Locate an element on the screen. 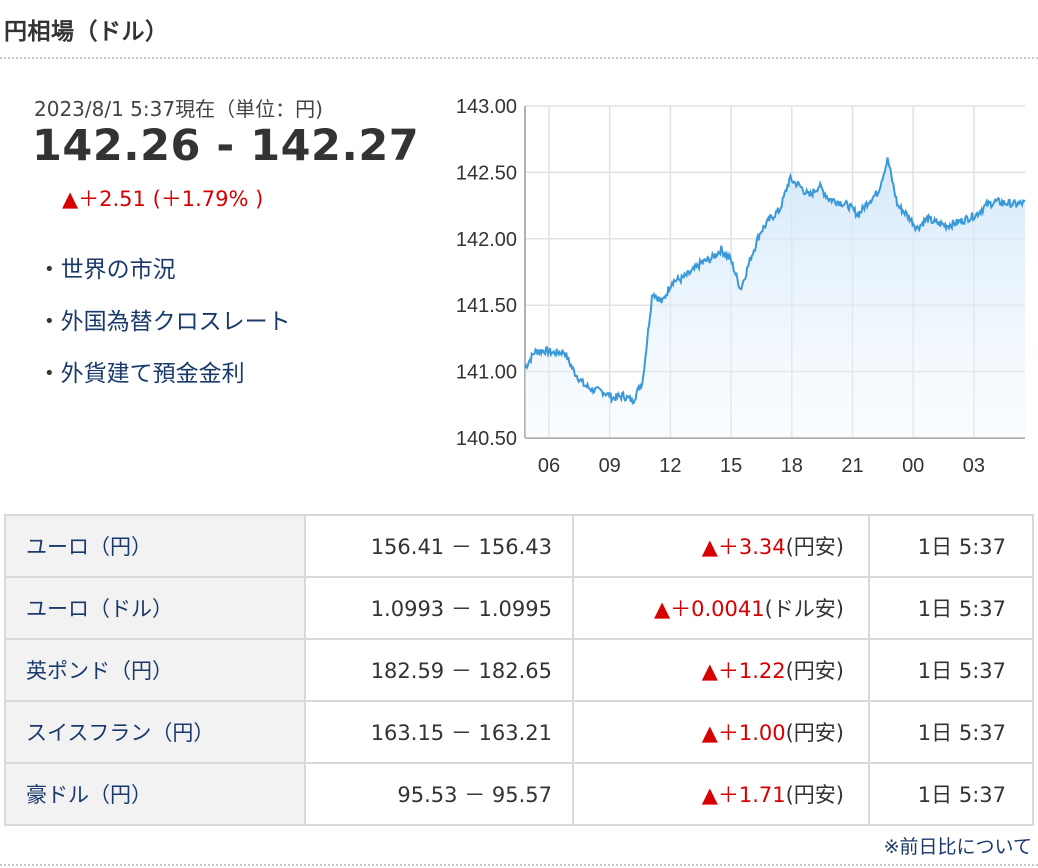 The image size is (1038, 868). market-links: • 世界の市況 • 外国為替クロスレート • 外貨建て預金金利 is located at coordinates (167, 332).